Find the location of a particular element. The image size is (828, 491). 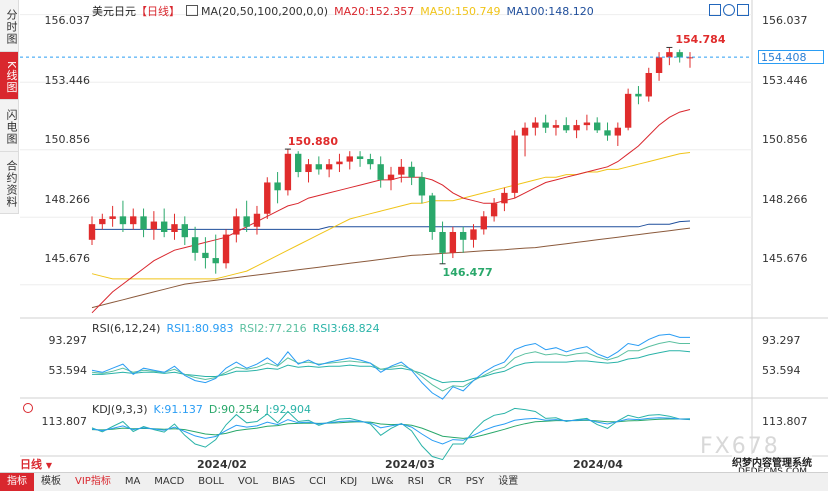

watermark-caption: 织梦内容管理系统 is located at coordinates (772, 461).